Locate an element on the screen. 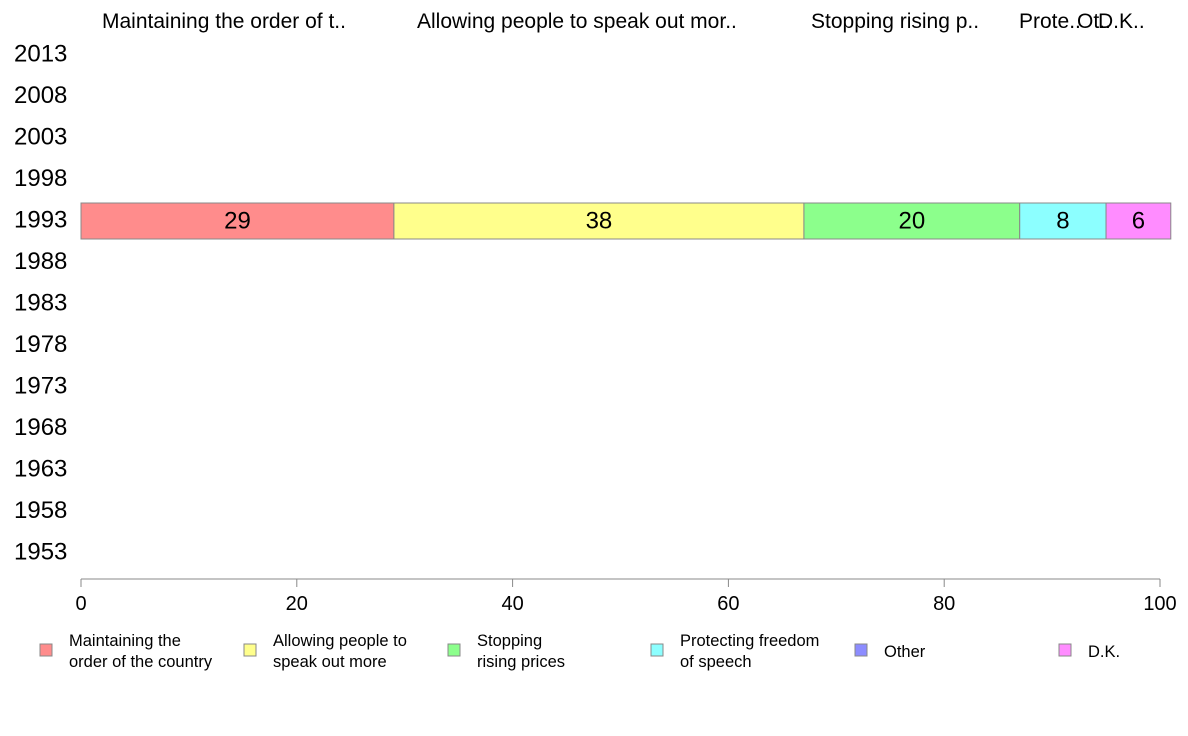 This screenshot has width=1188, height=736. series-header: Allowing people to speak out mor.. is located at coordinates (577, 21).